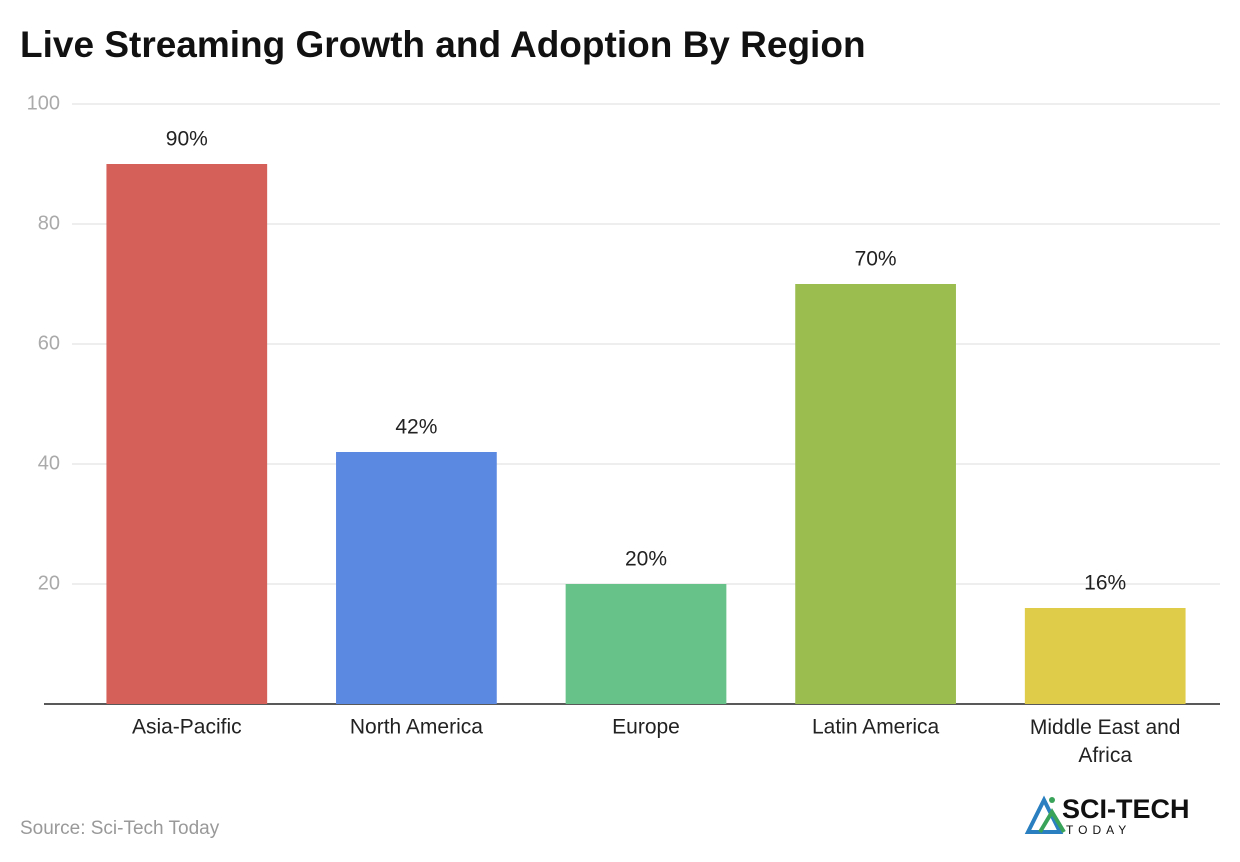 This screenshot has height=862, width=1240. What do you see at coordinates (1098, 830) in the screenshot?
I see `logo-tagline: TODAY` at bounding box center [1098, 830].